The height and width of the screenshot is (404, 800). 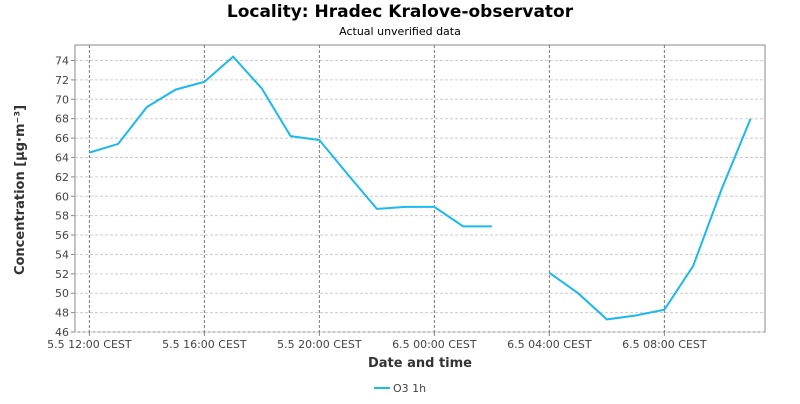 What do you see at coordinates (62, 196) in the screenshot?
I see `y-tick-label: 60` at bounding box center [62, 196].